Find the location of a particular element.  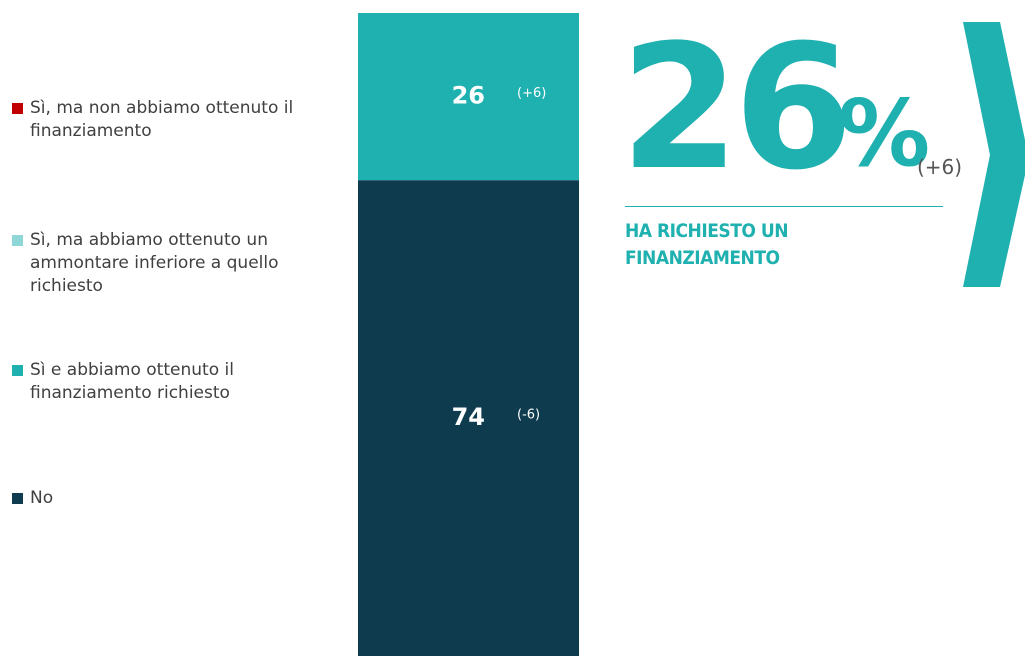

legend-item: No is located at coordinates (162, 498).